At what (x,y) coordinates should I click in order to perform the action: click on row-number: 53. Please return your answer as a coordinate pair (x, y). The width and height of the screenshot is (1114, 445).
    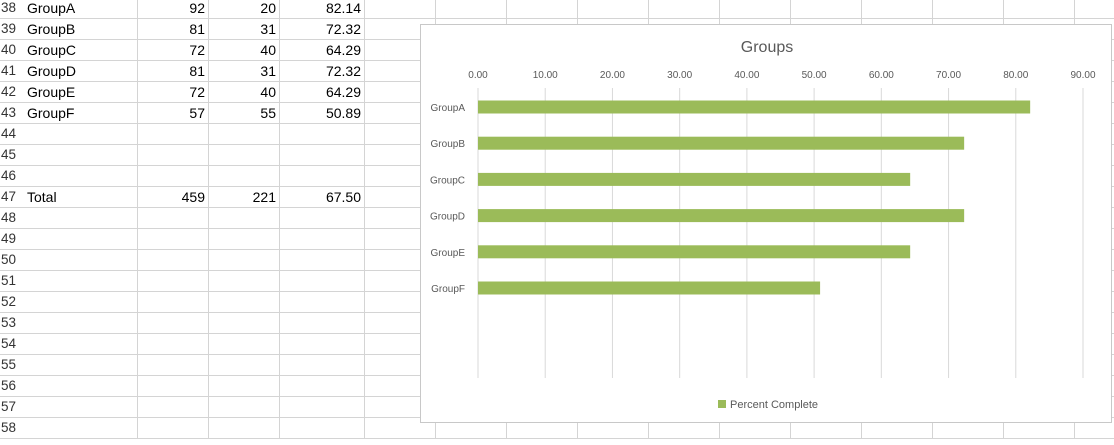
    Looking at the image, I should click on (9, 322).